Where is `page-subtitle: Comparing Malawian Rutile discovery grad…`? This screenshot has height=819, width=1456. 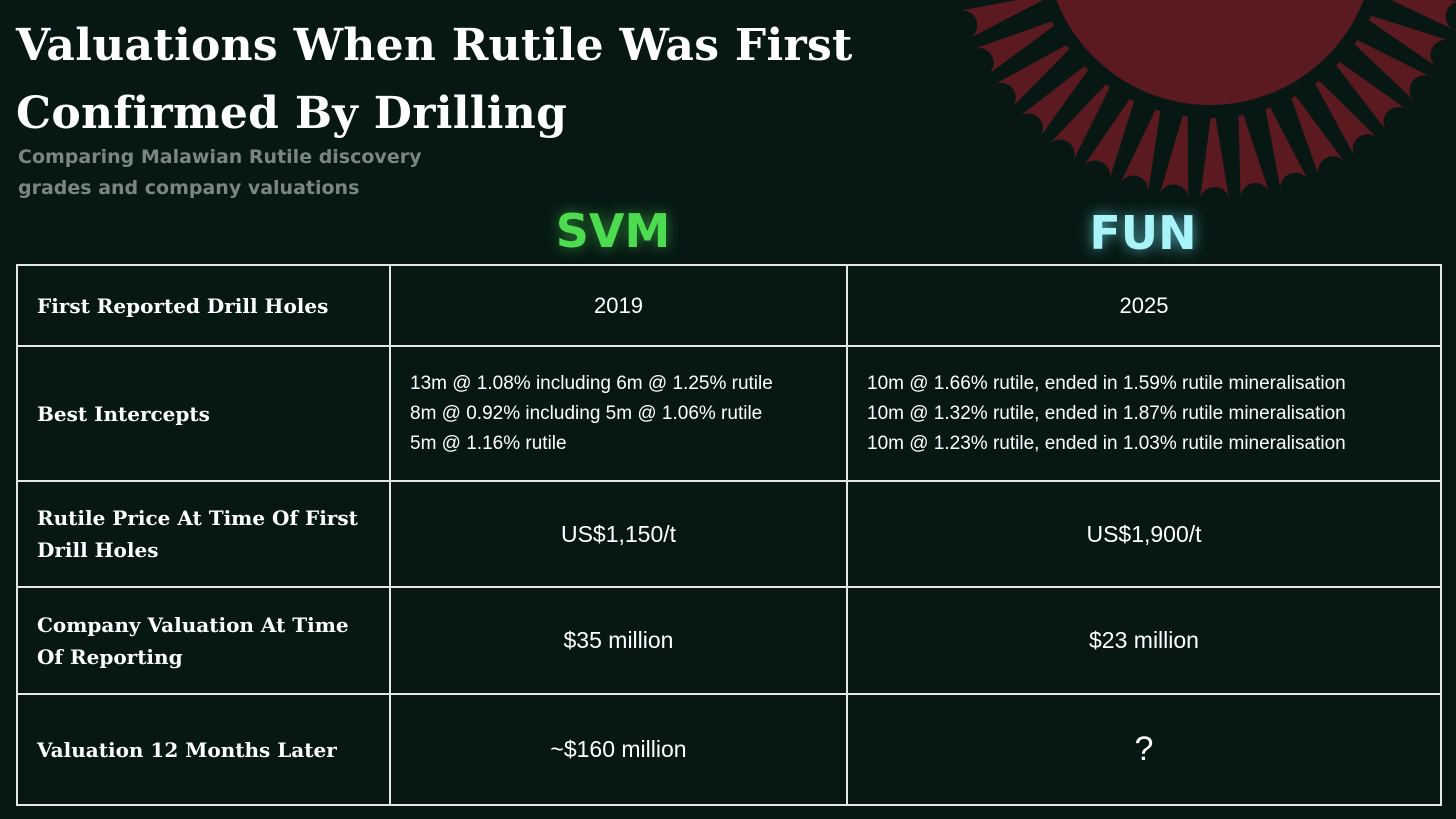 page-subtitle: Comparing Malawian Rutile discovery grad… is located at coordinates (220, 172).